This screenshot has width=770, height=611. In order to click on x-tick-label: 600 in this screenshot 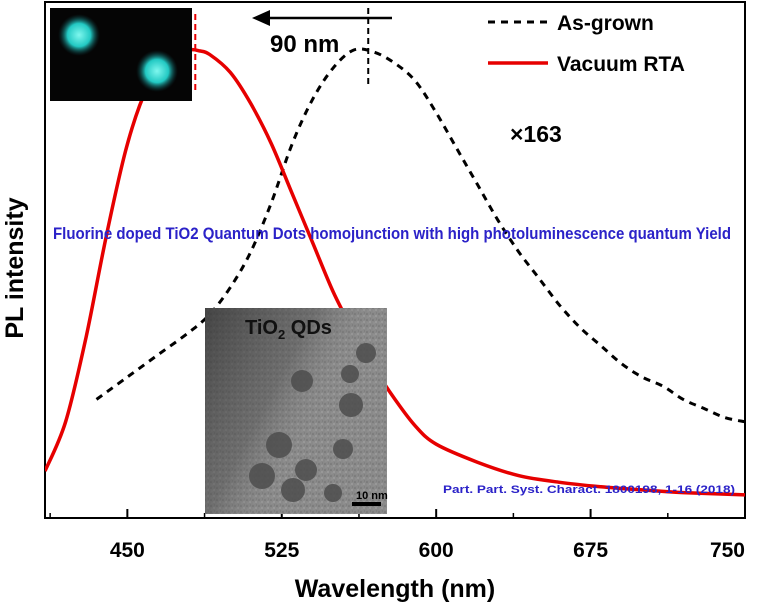, I will do `click(436, 550)`.